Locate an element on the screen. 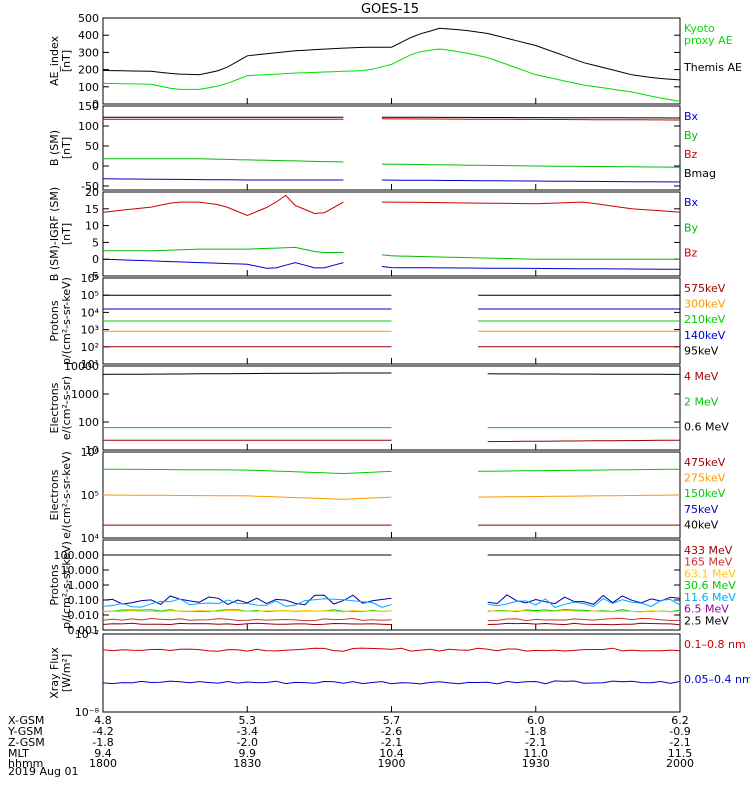  y-tick-label: 10 is located at coordinates (92, 450).